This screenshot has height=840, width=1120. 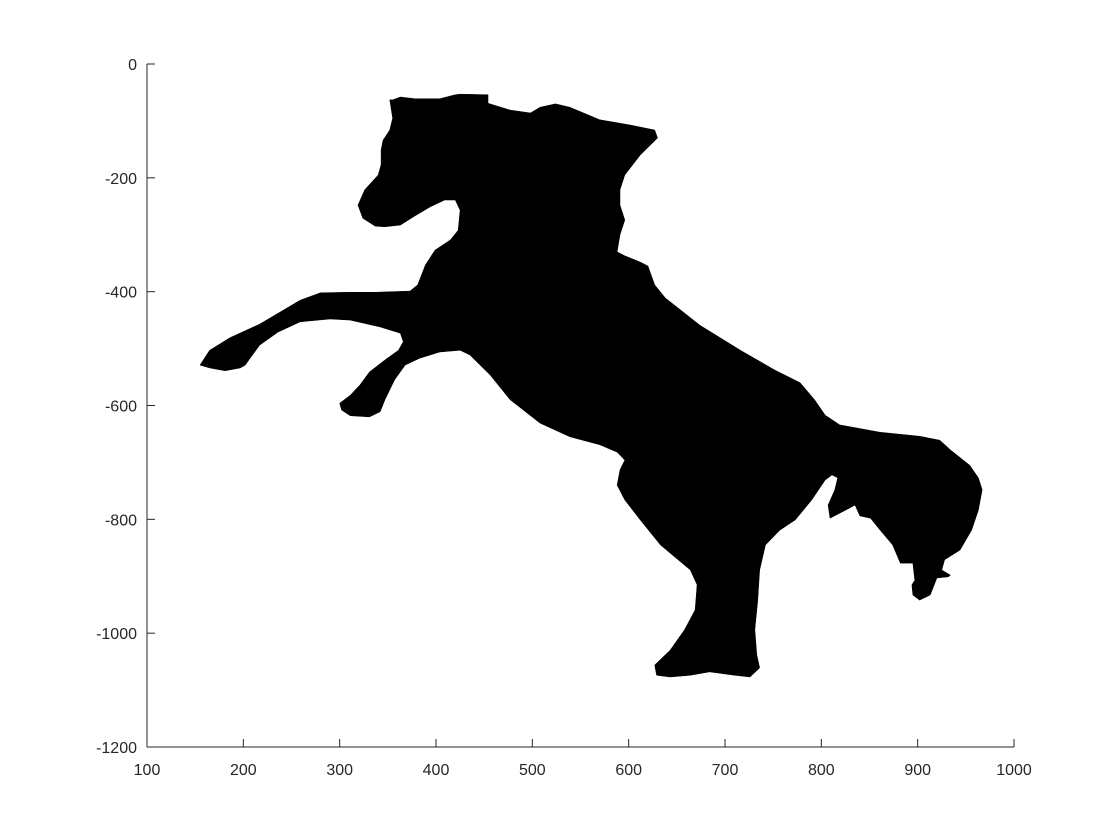 What do you see at coordinates (1014, 770) in the screenshot?
I see `x-tick-label: 1000` at bounding box center [1014, 770].